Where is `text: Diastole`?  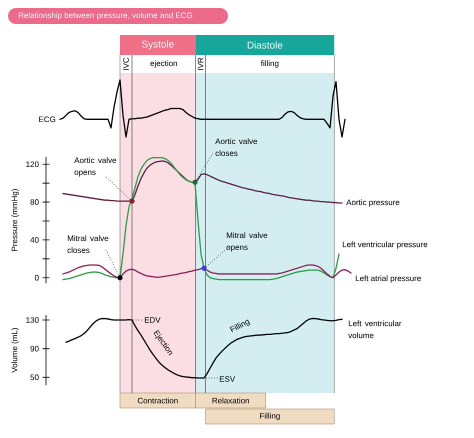
text: Diastole is located at coordinates (265, 45).